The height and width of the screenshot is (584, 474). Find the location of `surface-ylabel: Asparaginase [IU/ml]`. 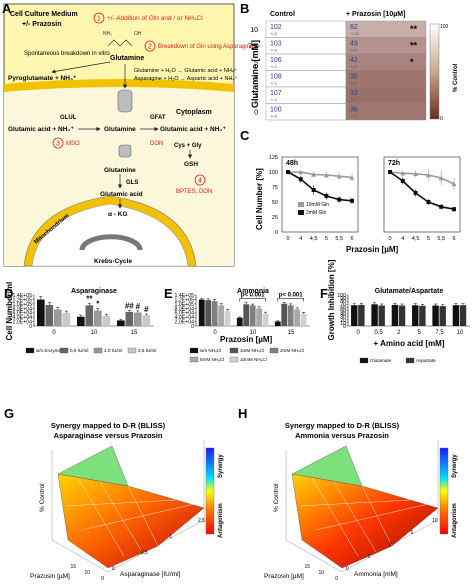

surface-ylabel: Asparaginase [IU/ml] is located at coordinates (150, 574).